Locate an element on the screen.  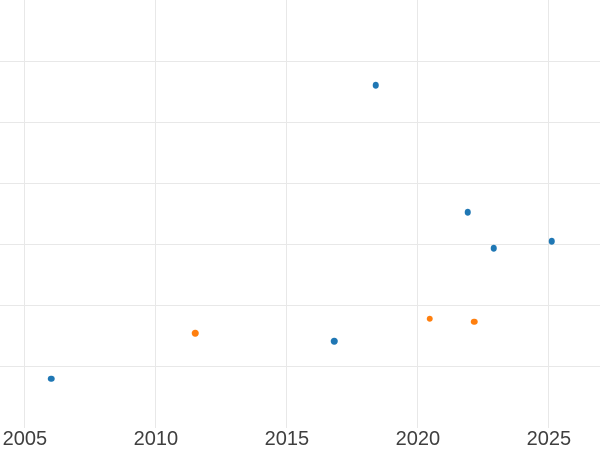
x-tick-label: 2005 is located at coordinates (25, 439).